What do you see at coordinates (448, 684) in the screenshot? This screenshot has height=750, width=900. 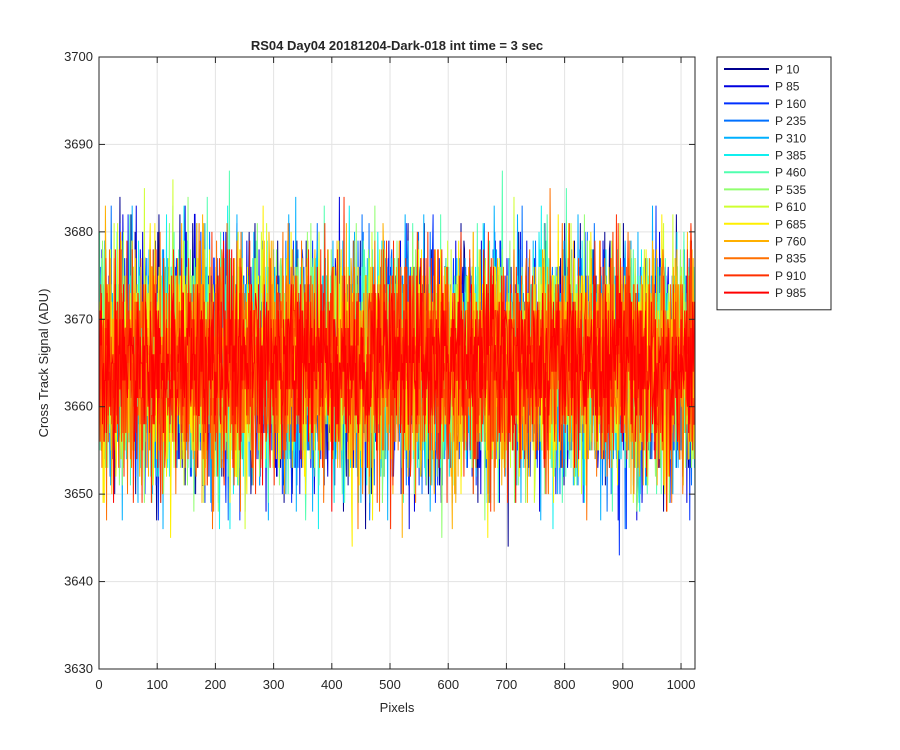 I see `x-tick-label: 600` at bounding box center [448, 684].